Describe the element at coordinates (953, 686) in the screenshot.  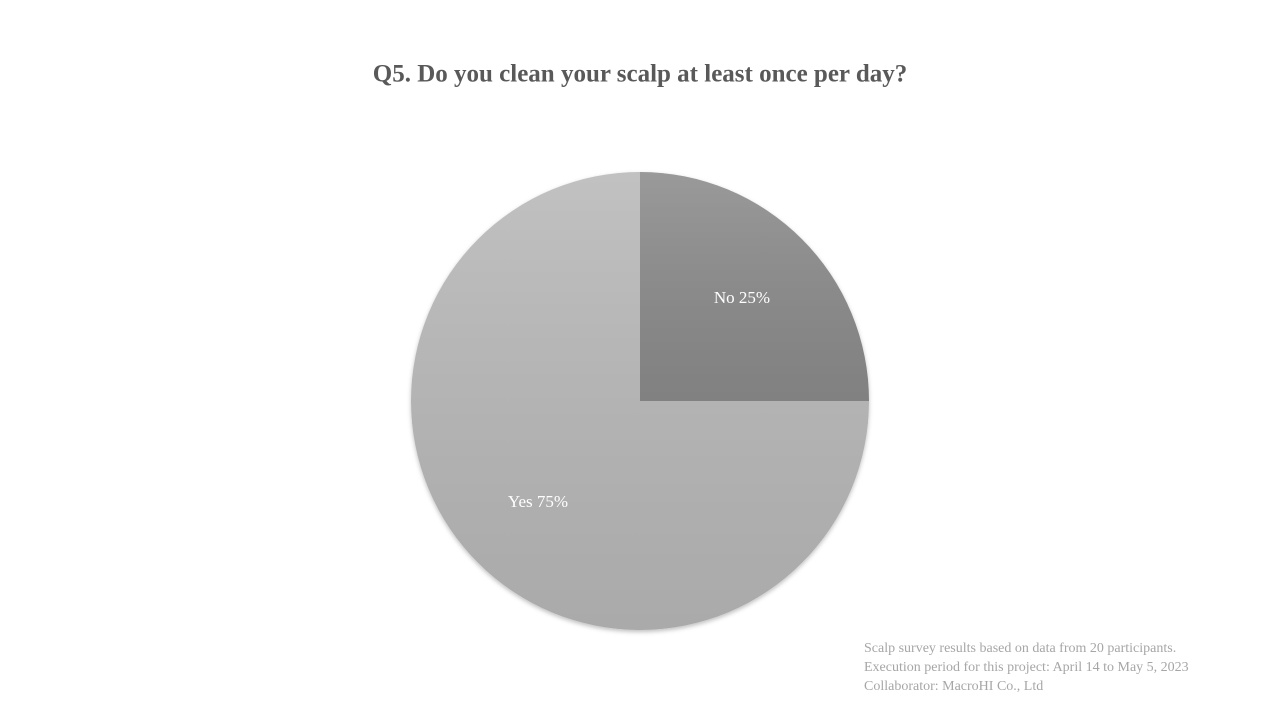
I see `footnote: Collaborator: MacroHI Co., Ltd` at that location.